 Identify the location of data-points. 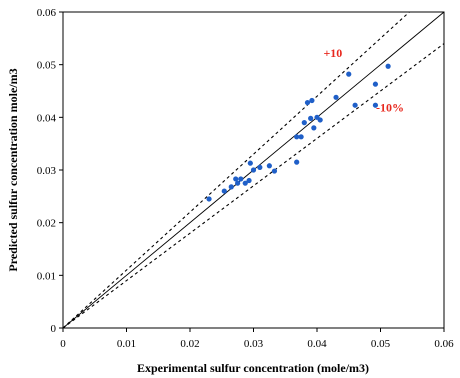
(298, 132).